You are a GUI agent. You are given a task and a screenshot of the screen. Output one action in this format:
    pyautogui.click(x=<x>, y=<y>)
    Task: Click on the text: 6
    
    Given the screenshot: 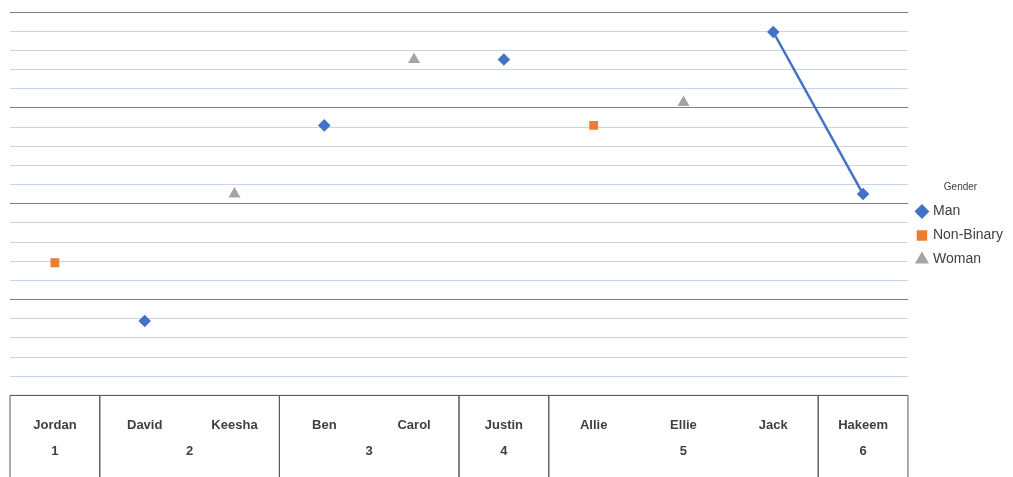 What is the action you would take?
    pyautogui.click(x=863, y=450)
    